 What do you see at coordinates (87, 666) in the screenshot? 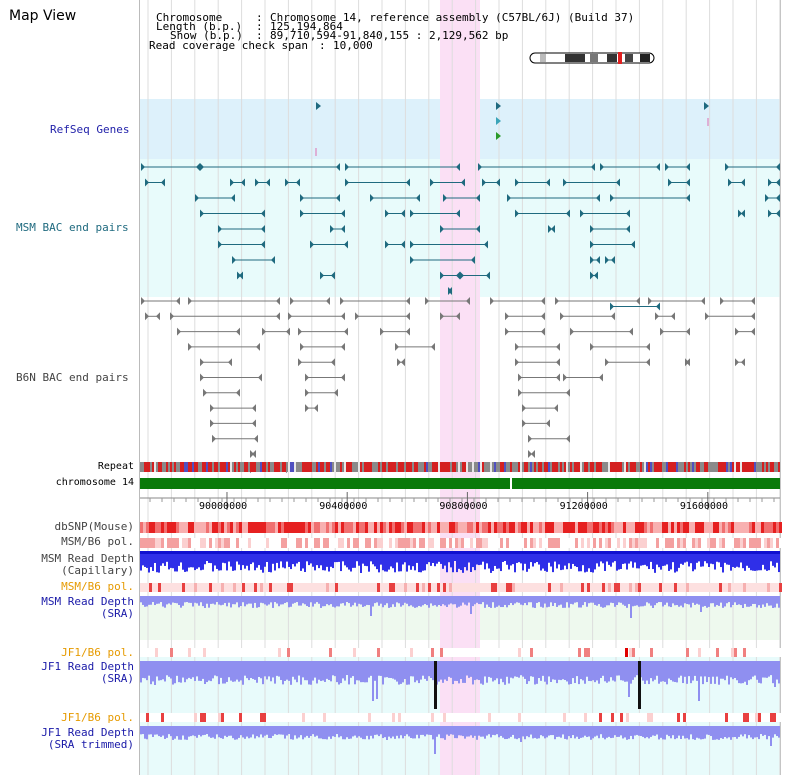
I see `jf1-depth-label: JF1 Read Depth` at bounding box center [87, 666].